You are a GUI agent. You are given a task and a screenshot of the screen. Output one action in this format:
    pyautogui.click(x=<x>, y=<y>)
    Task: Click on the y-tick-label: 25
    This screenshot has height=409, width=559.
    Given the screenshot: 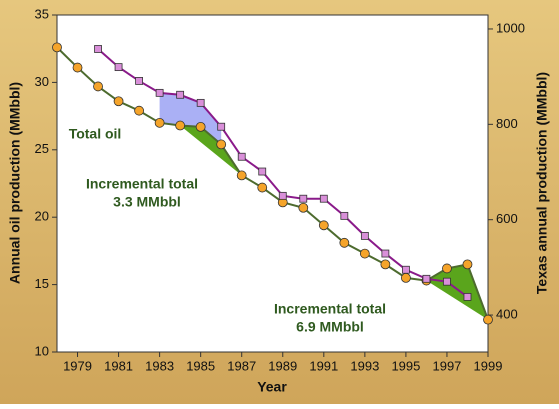 What is the action you would take?
    pyautogui.click(x=42, y=148)
    